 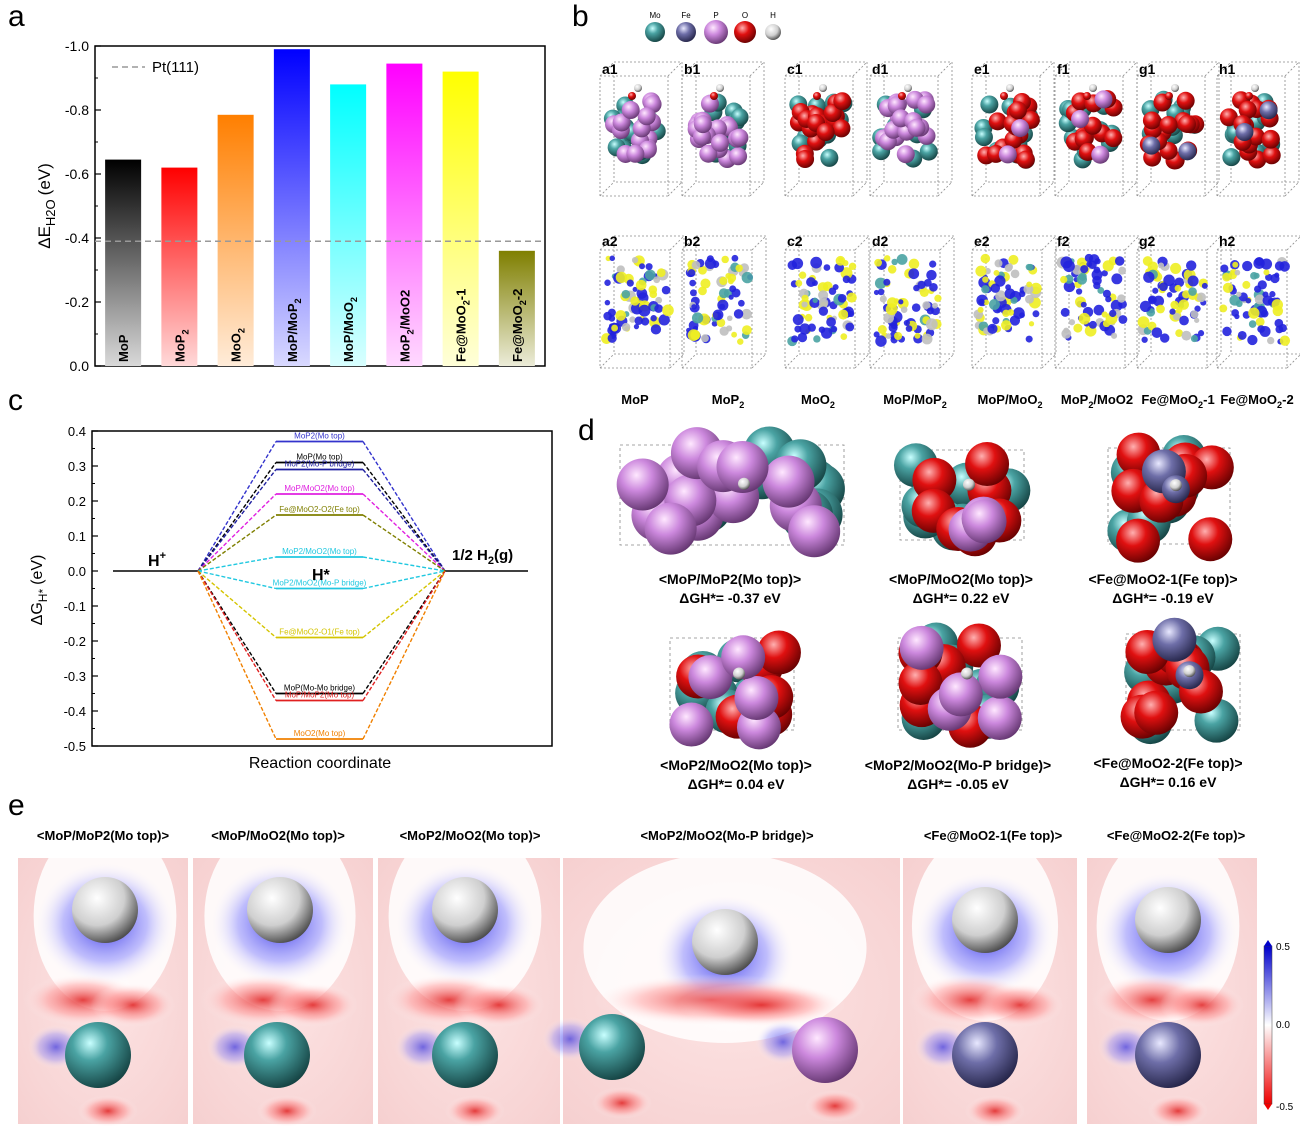 What do you see at coordinates (773, 15) in the screenshot?
I see `legend-label: H` at bounding box center [773, 15].